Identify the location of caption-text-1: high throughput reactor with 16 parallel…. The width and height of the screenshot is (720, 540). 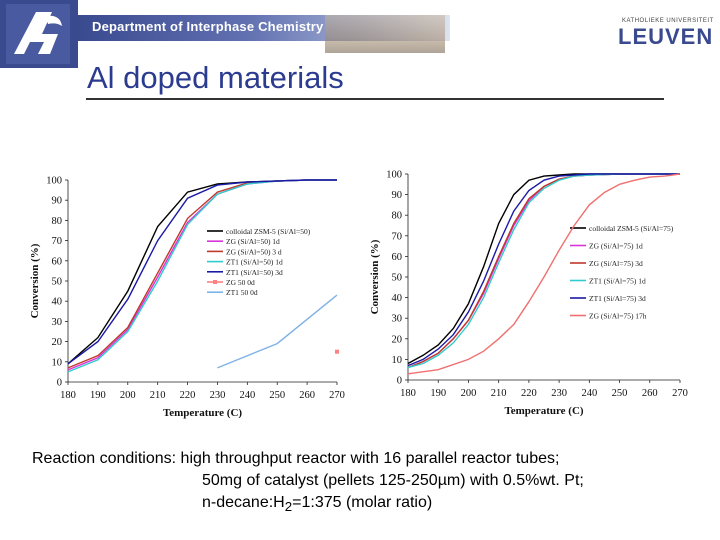
(370, 458).